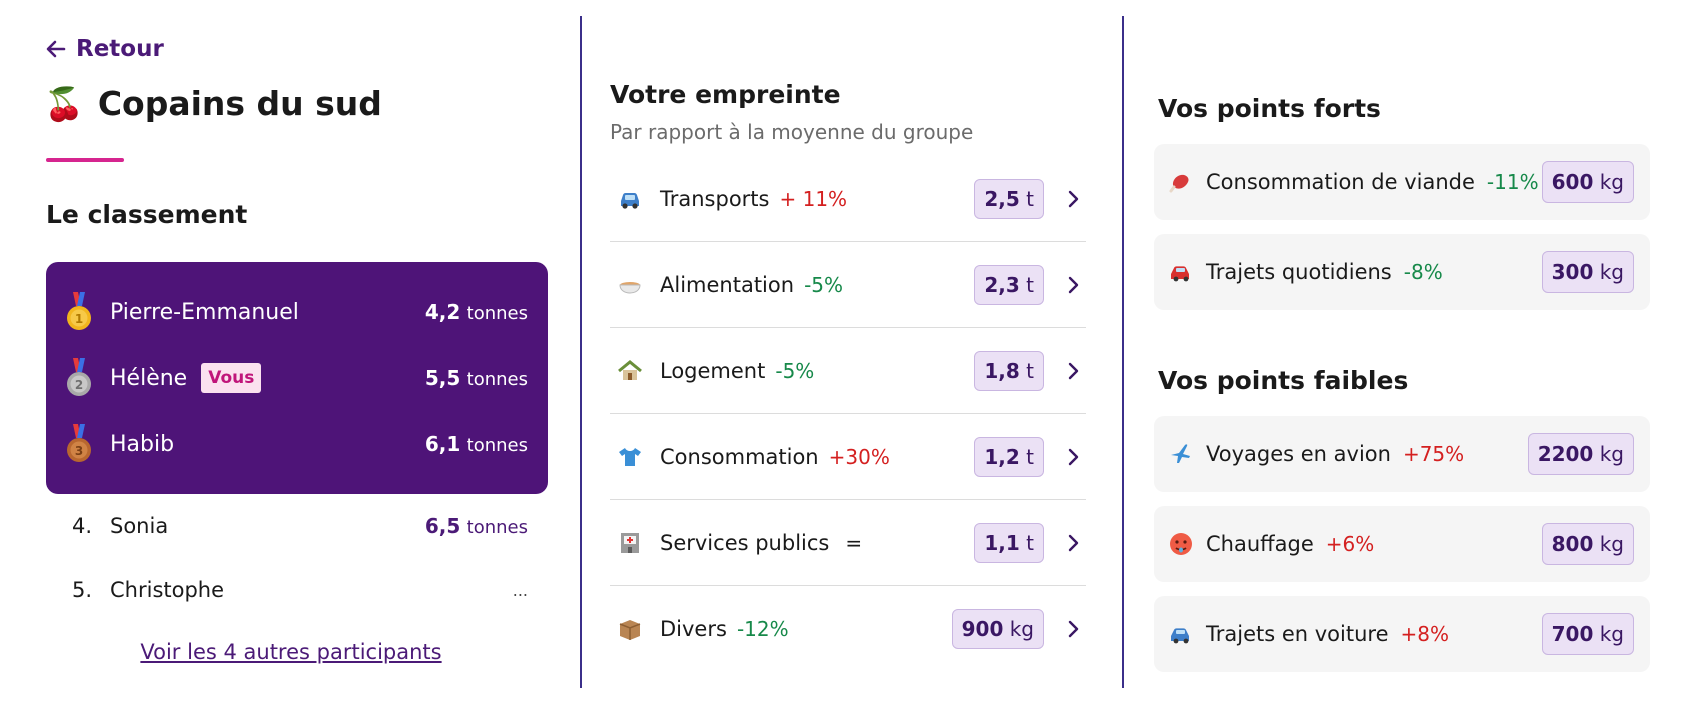  What do you see at coordinates (997, 629) in the screenshot?
I see `value-chip: 900 kg` at bounding box center [997, 629].